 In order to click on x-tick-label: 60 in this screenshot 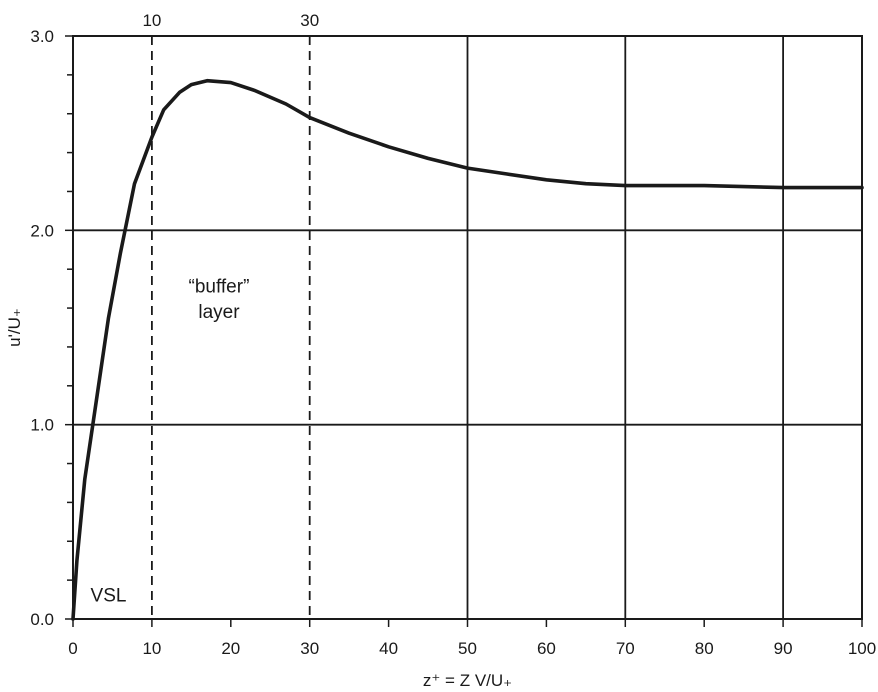, I will do `click(546, 648)`.